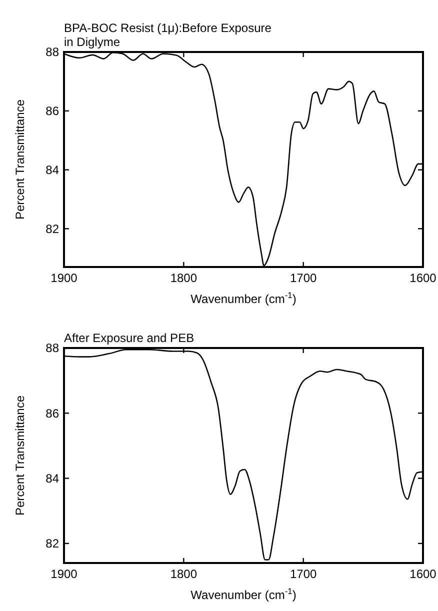 The height and width of the screenshot is (611, 438). What do you see at coordinates (129, 338) in the screenshot?
I see `chart-title: After Exposure and PEB` at bounding box center [129, 338].